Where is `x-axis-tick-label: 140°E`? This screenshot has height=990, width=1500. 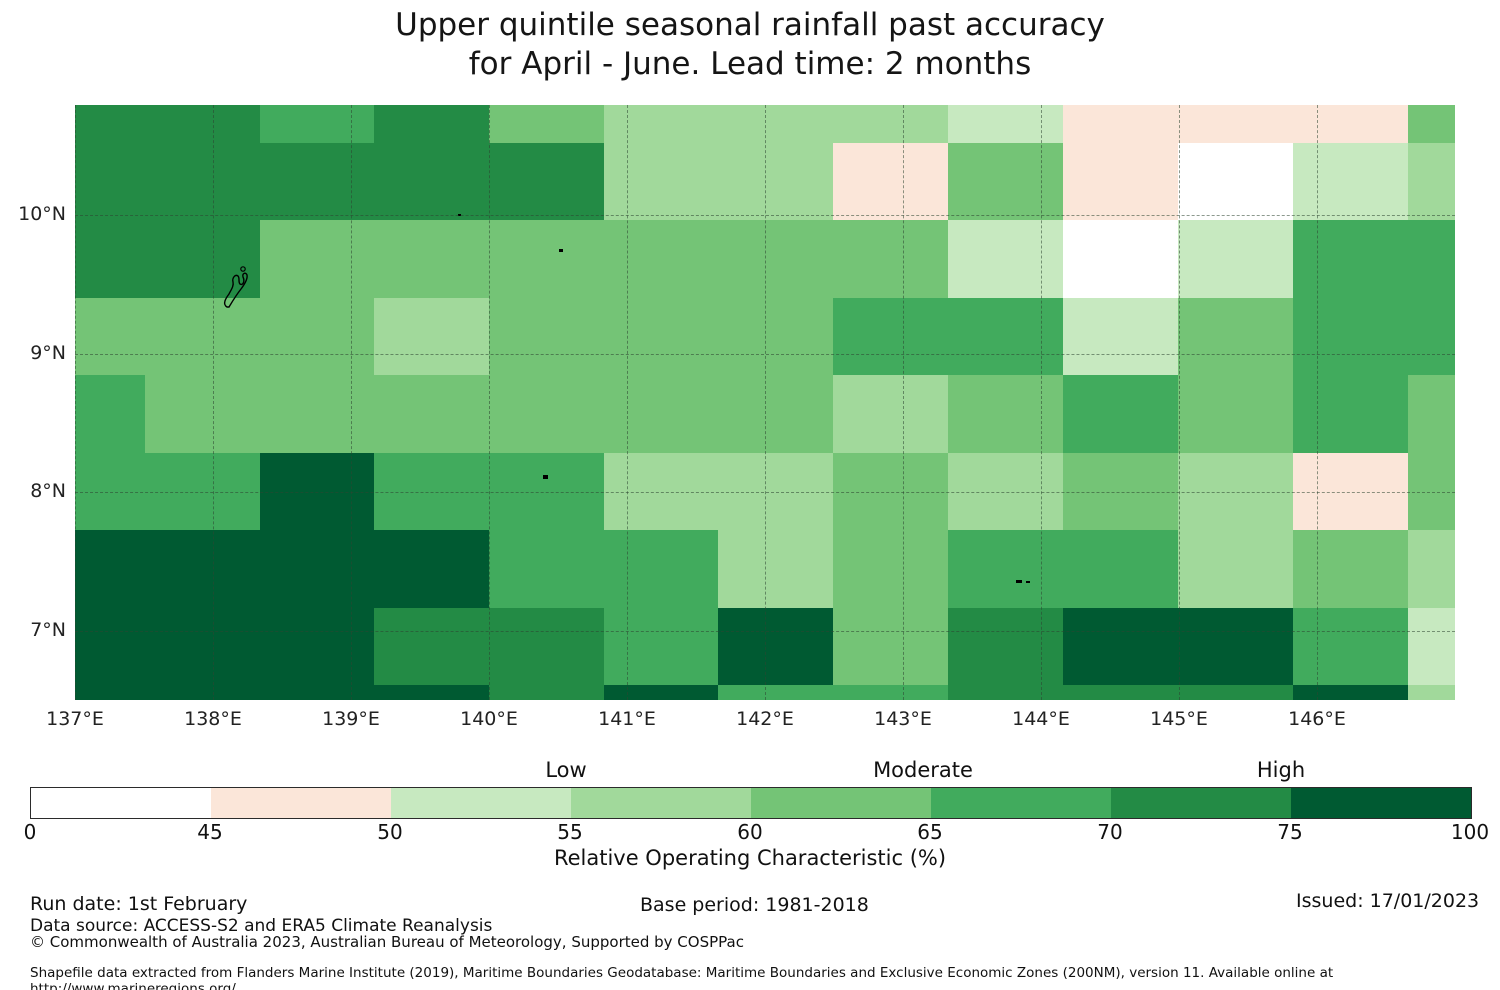 x-axis-tick-label: 140°E is located at coordinates (489, 719).